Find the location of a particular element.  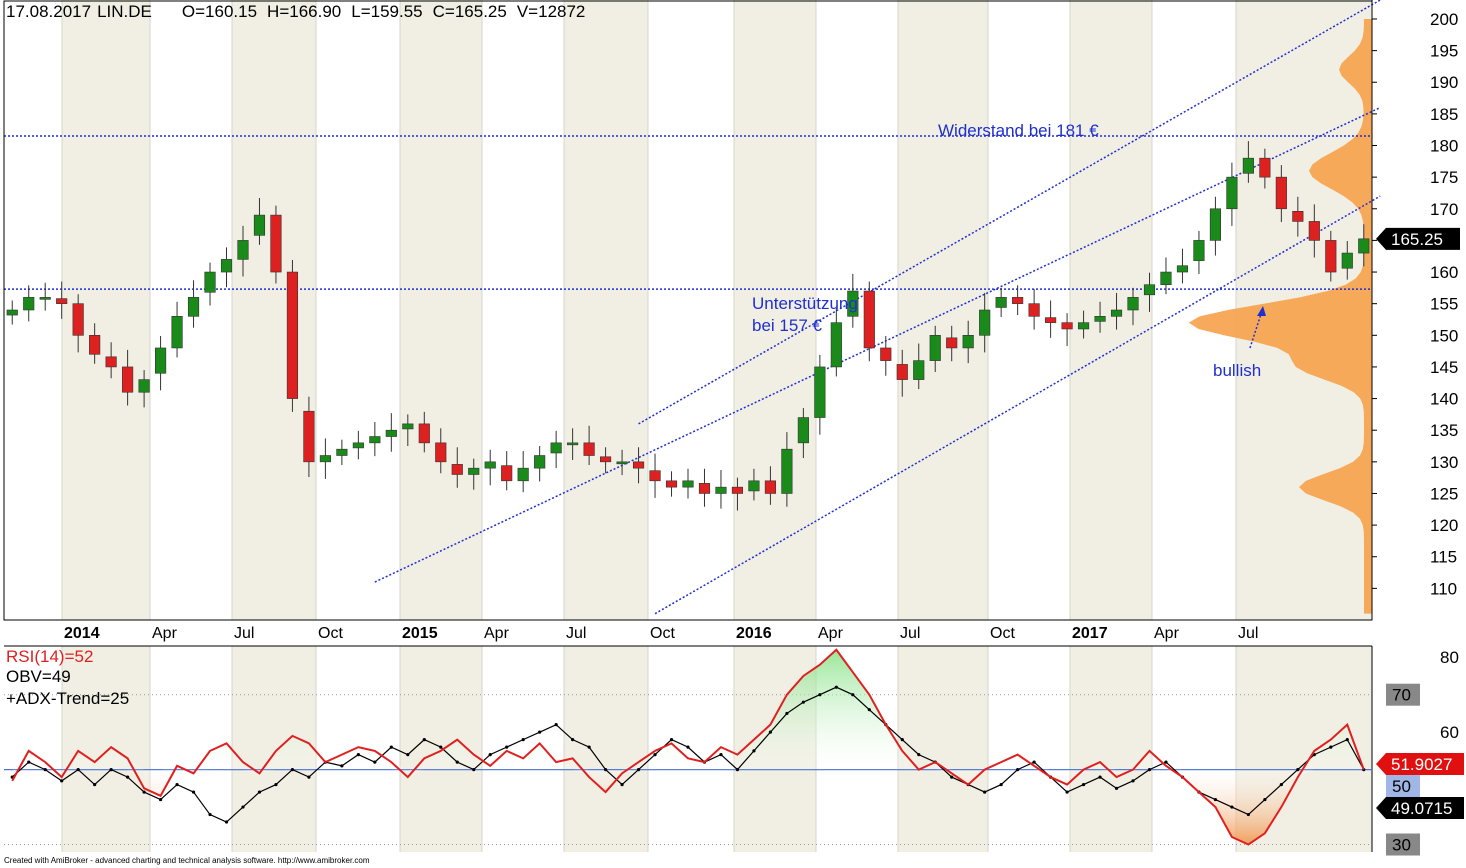

badge-70: 70 is located at coordinates (1403, 694).